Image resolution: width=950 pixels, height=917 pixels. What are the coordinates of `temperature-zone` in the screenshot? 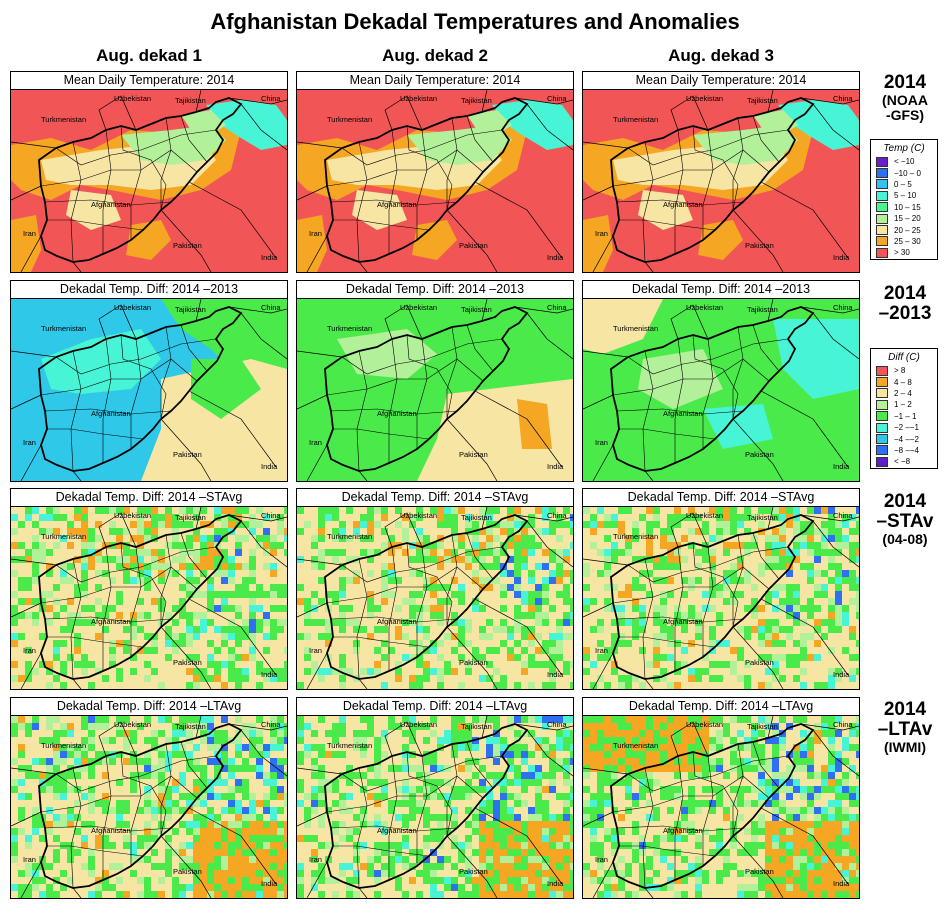 It's located at (598, 243).